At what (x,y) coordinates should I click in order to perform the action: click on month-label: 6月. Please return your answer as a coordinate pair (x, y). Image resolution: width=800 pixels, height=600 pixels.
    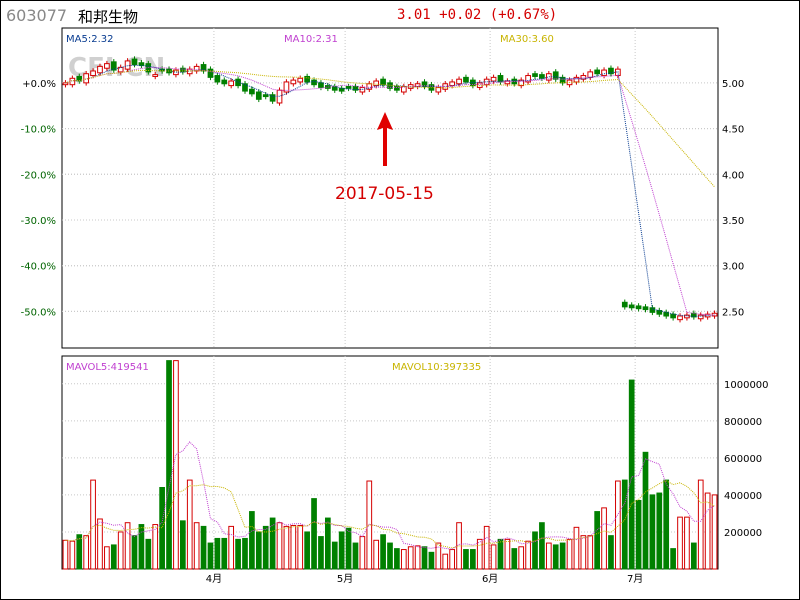
    Looking at the image, I should click on (490, 579).